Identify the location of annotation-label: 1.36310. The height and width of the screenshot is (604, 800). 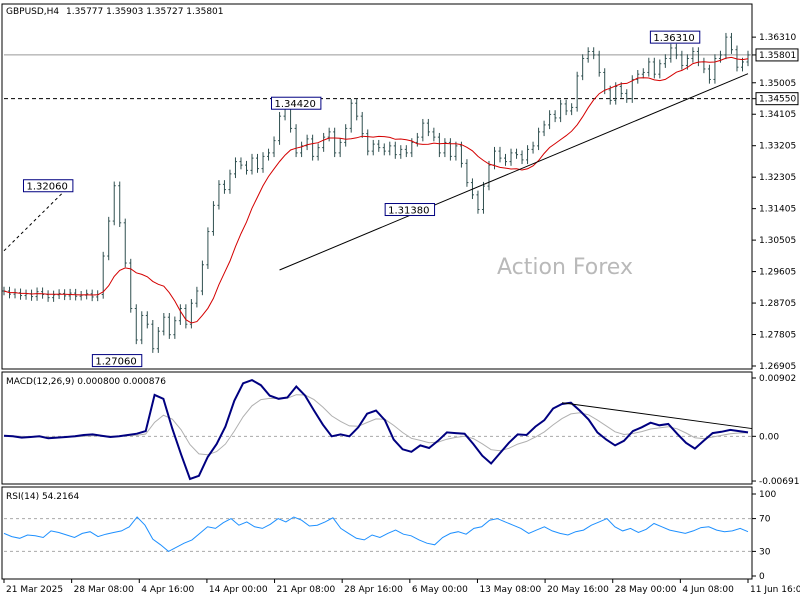
(673, 38).